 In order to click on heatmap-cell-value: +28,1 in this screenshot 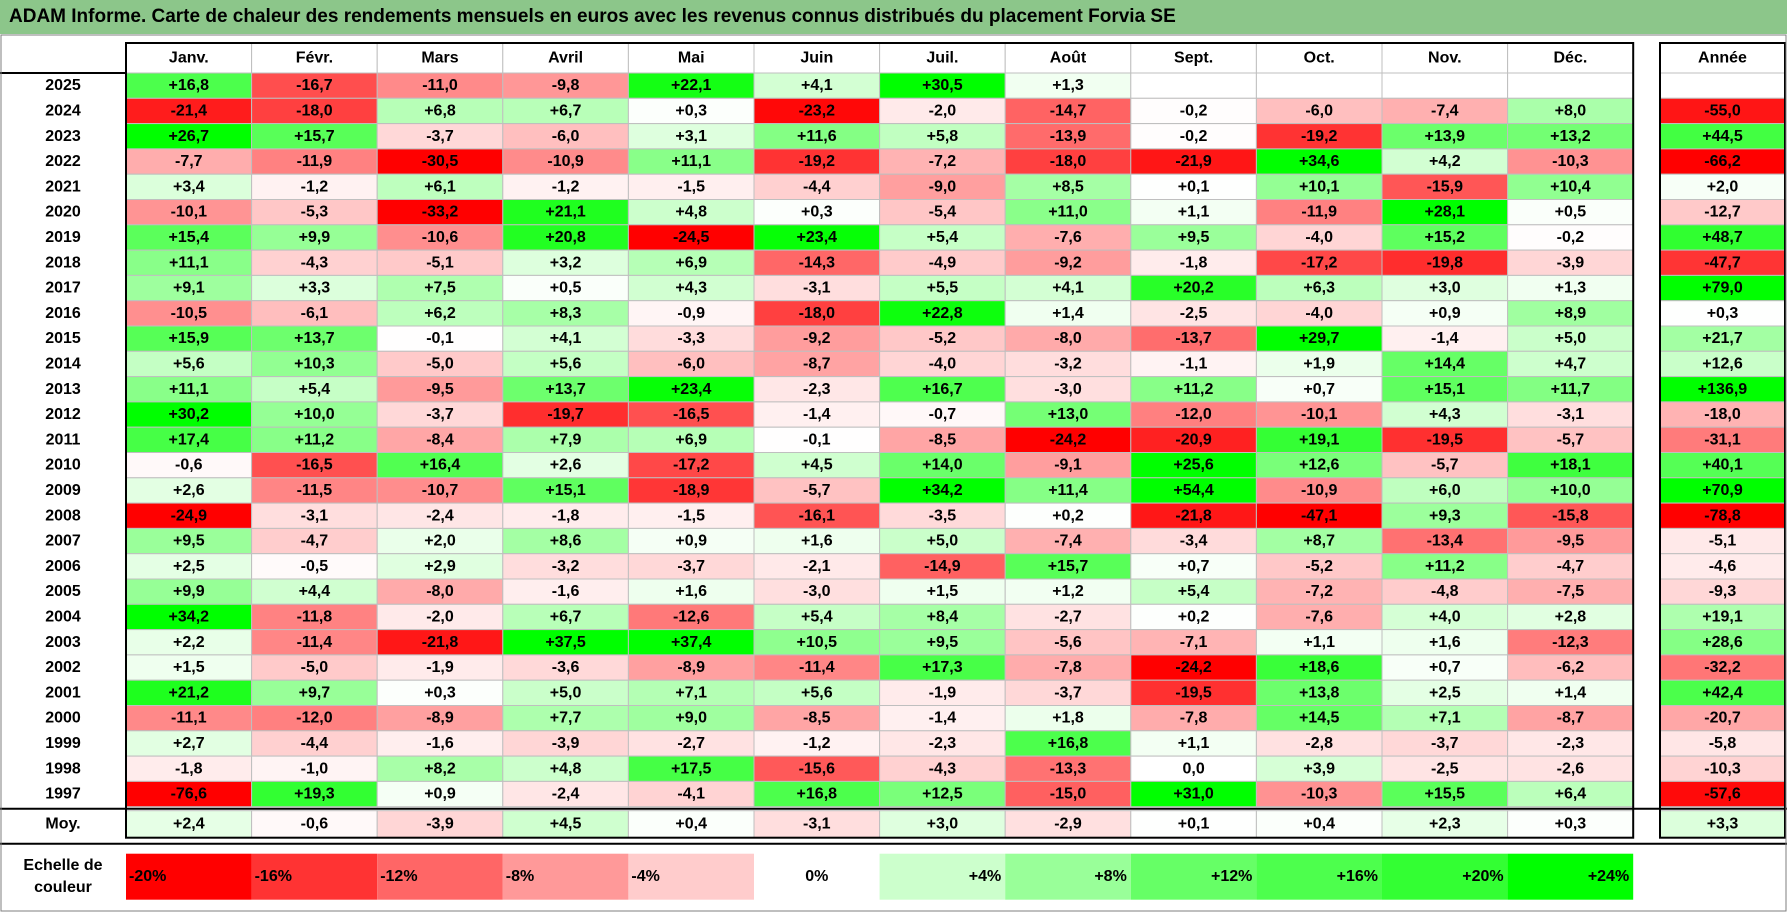, I will do `click(1445, 212)`.